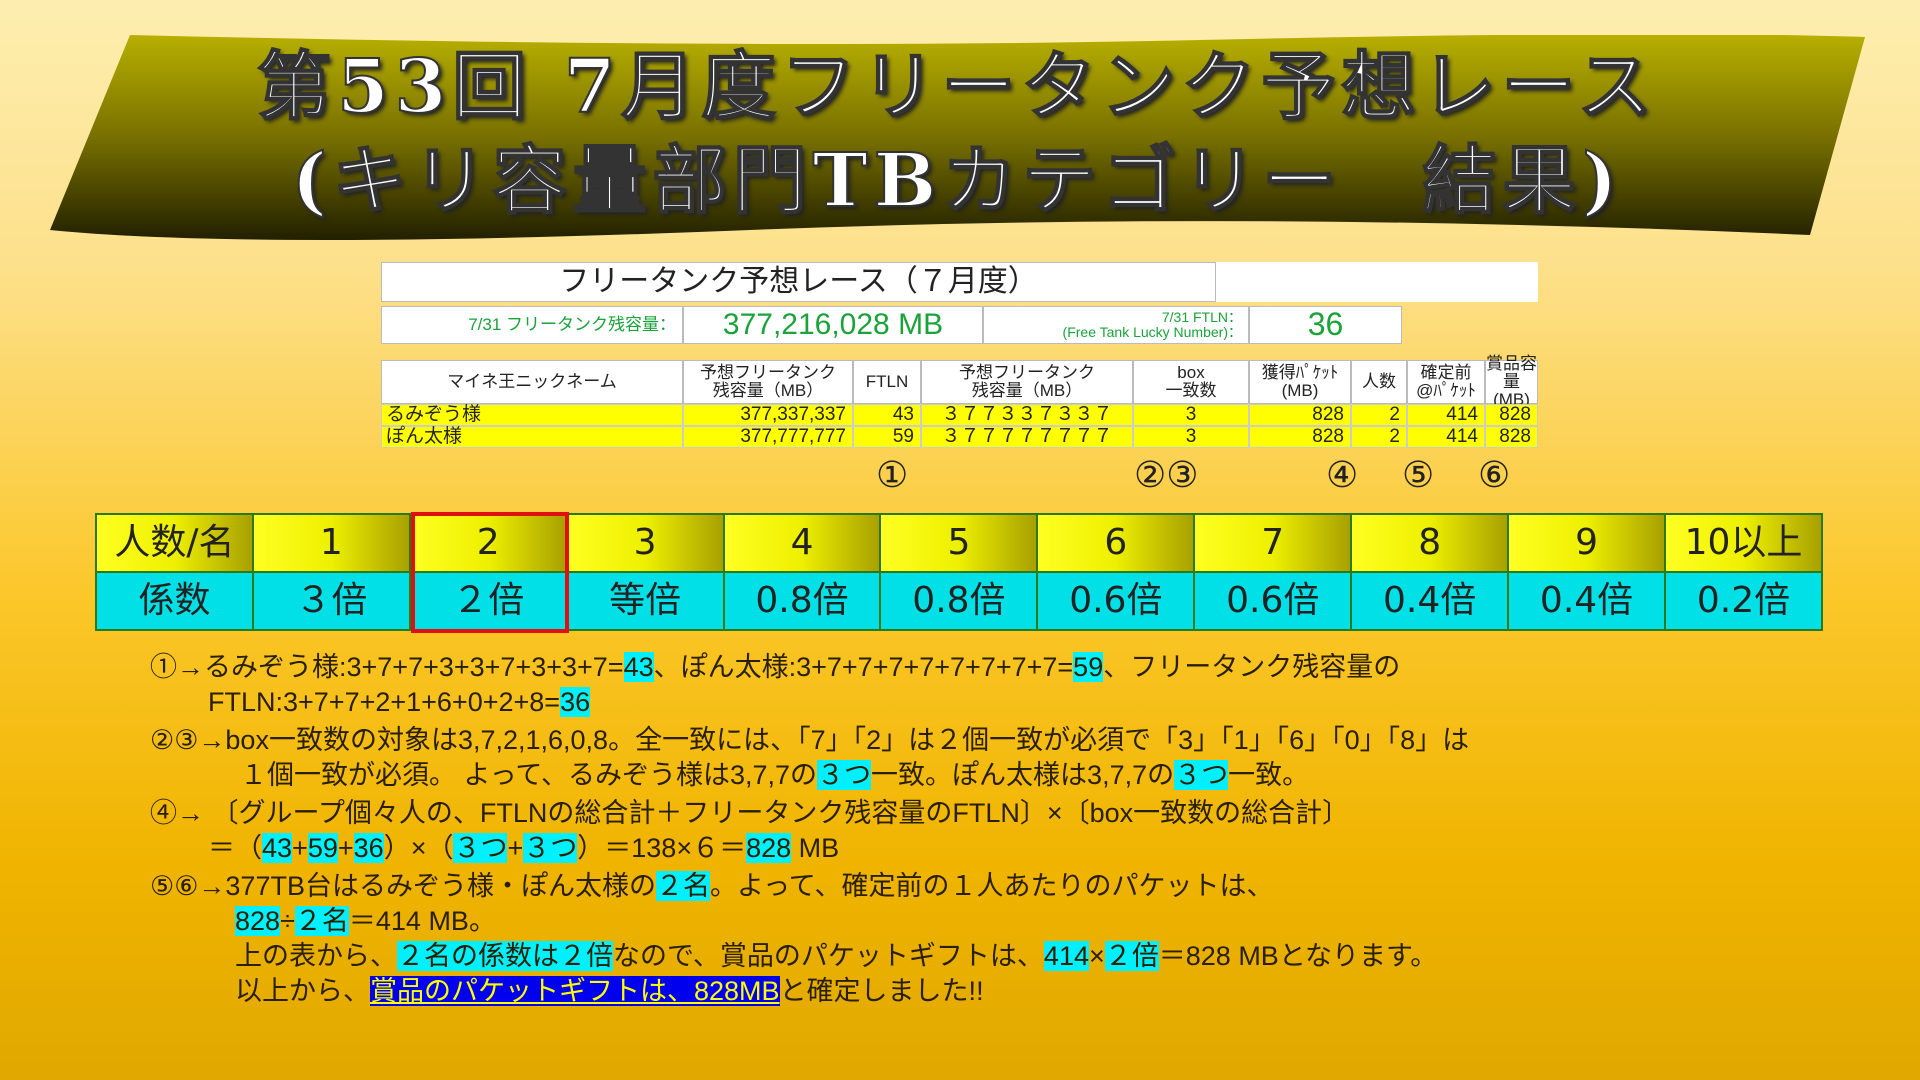  I want to click on header-label: 賞品容量 (MB), so click(1511, 381).